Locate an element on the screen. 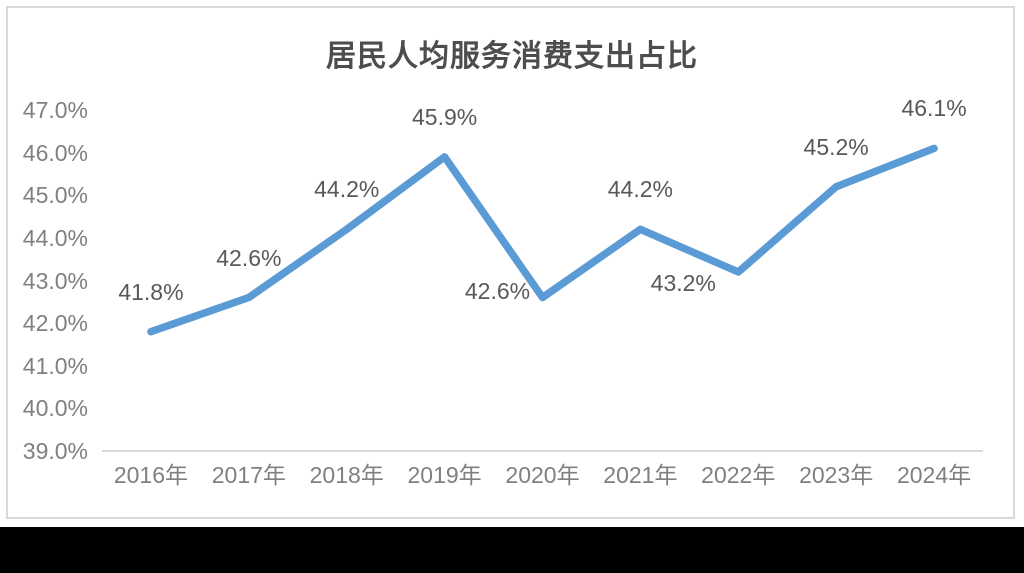  x-axis-tick-label: 2022年 is located at coordinates (738, 475).